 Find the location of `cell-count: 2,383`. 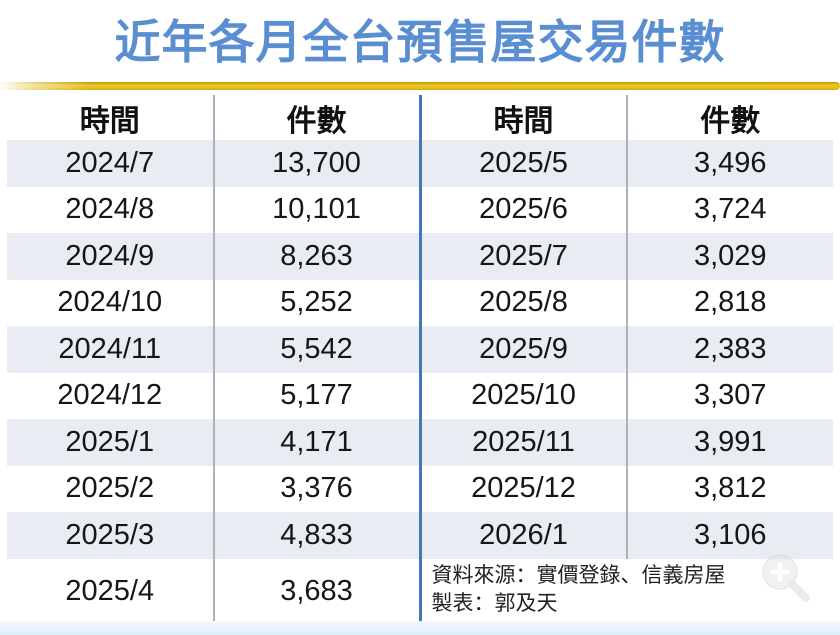

cell-count: 2,383 is located at coordinates (729, 349).